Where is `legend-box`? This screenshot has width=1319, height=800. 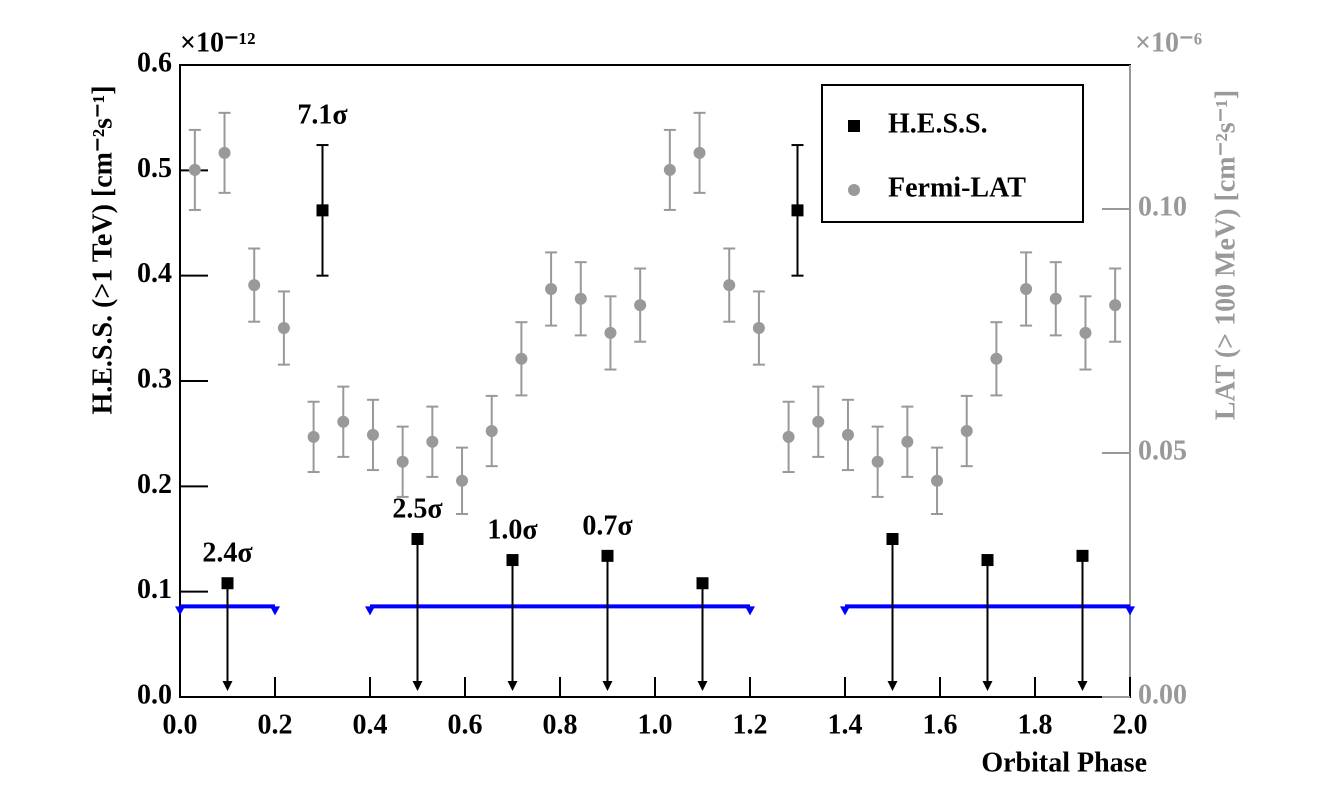
legend-box is located at coordinates (952, 153).